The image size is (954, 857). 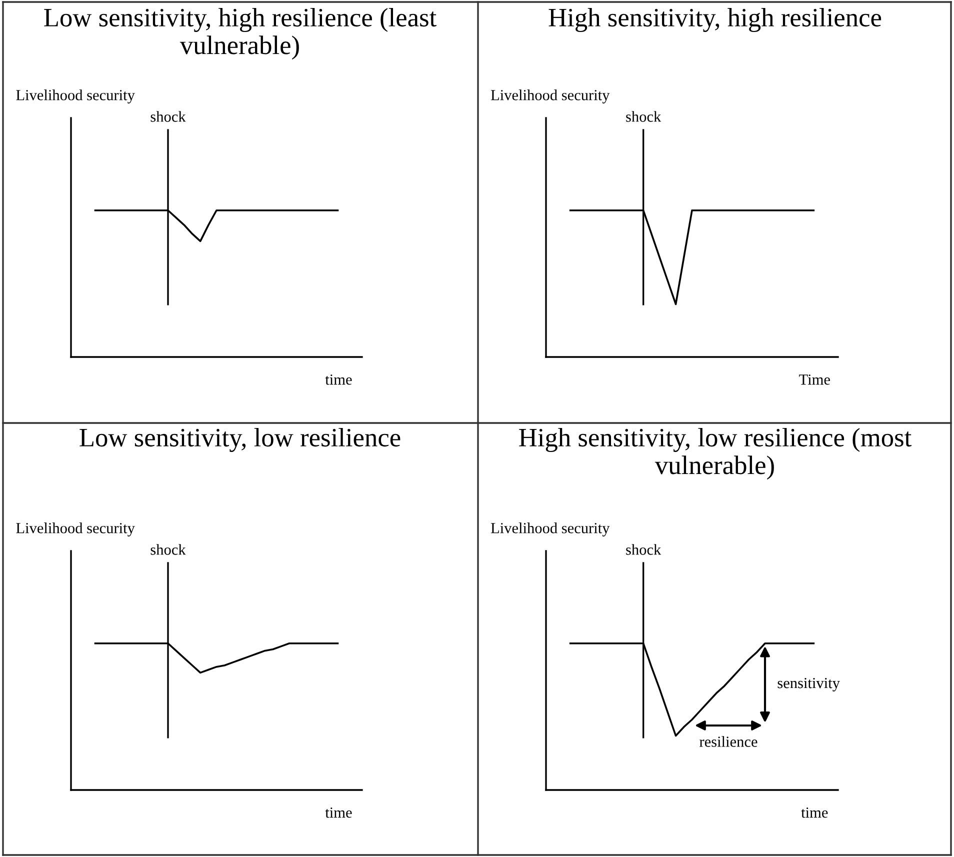 I want to click on chart-title: Low sensitivity, high resilience (least vulnerable), so click(x=240, y=34).